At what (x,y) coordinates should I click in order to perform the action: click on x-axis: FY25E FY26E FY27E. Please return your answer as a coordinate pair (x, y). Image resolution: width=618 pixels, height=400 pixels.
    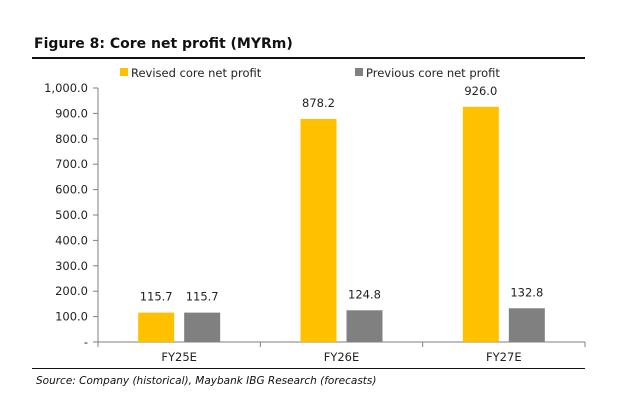
    Looking at the image, I should click on (341, 352).